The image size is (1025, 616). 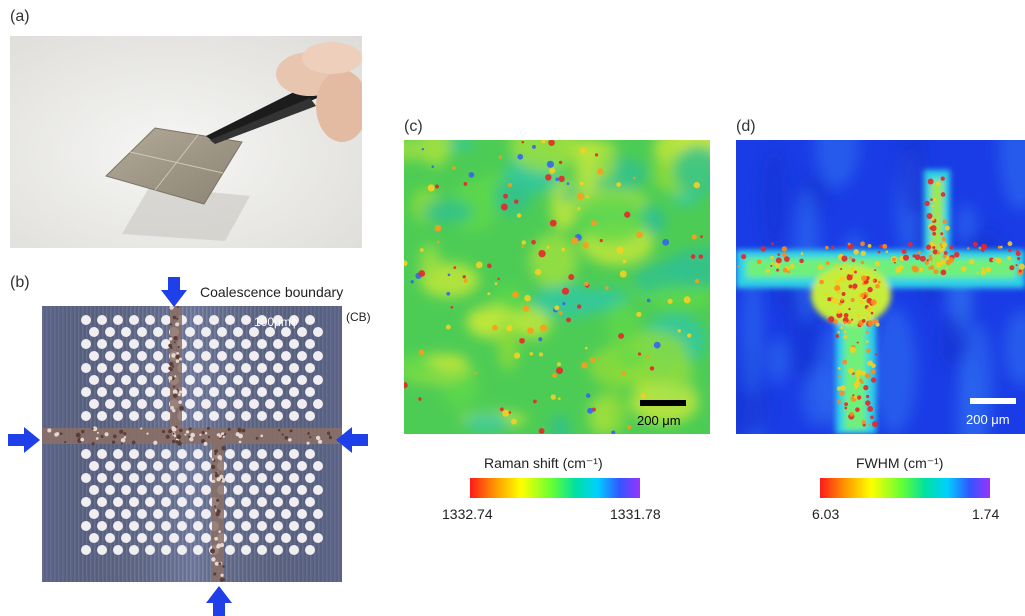 I want to click on arrow-bottom, so click(x=219, y=601).